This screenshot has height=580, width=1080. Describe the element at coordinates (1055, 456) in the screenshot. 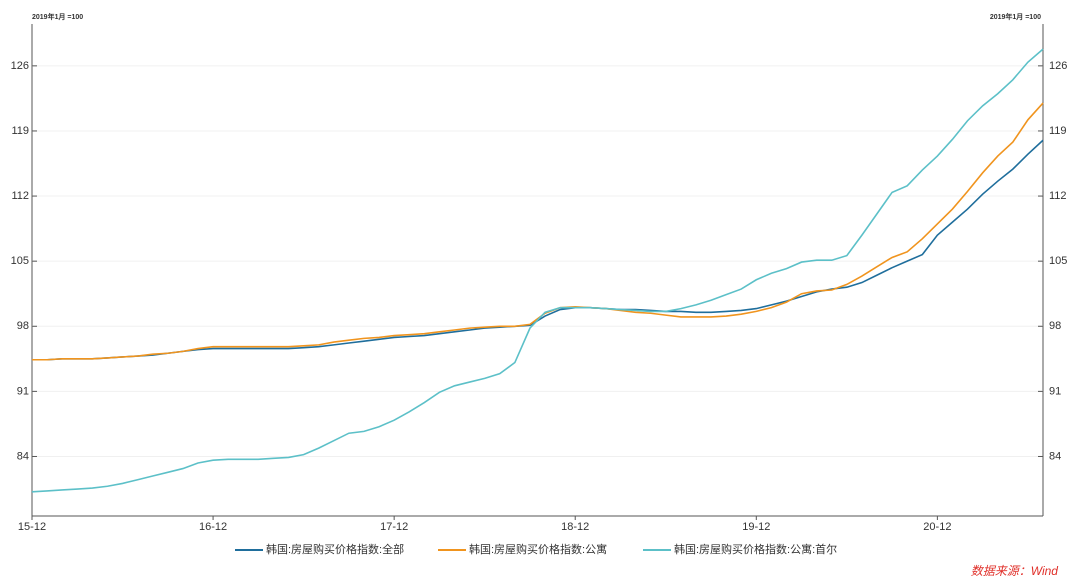

I see `y2-tick-label: 84` at that location.